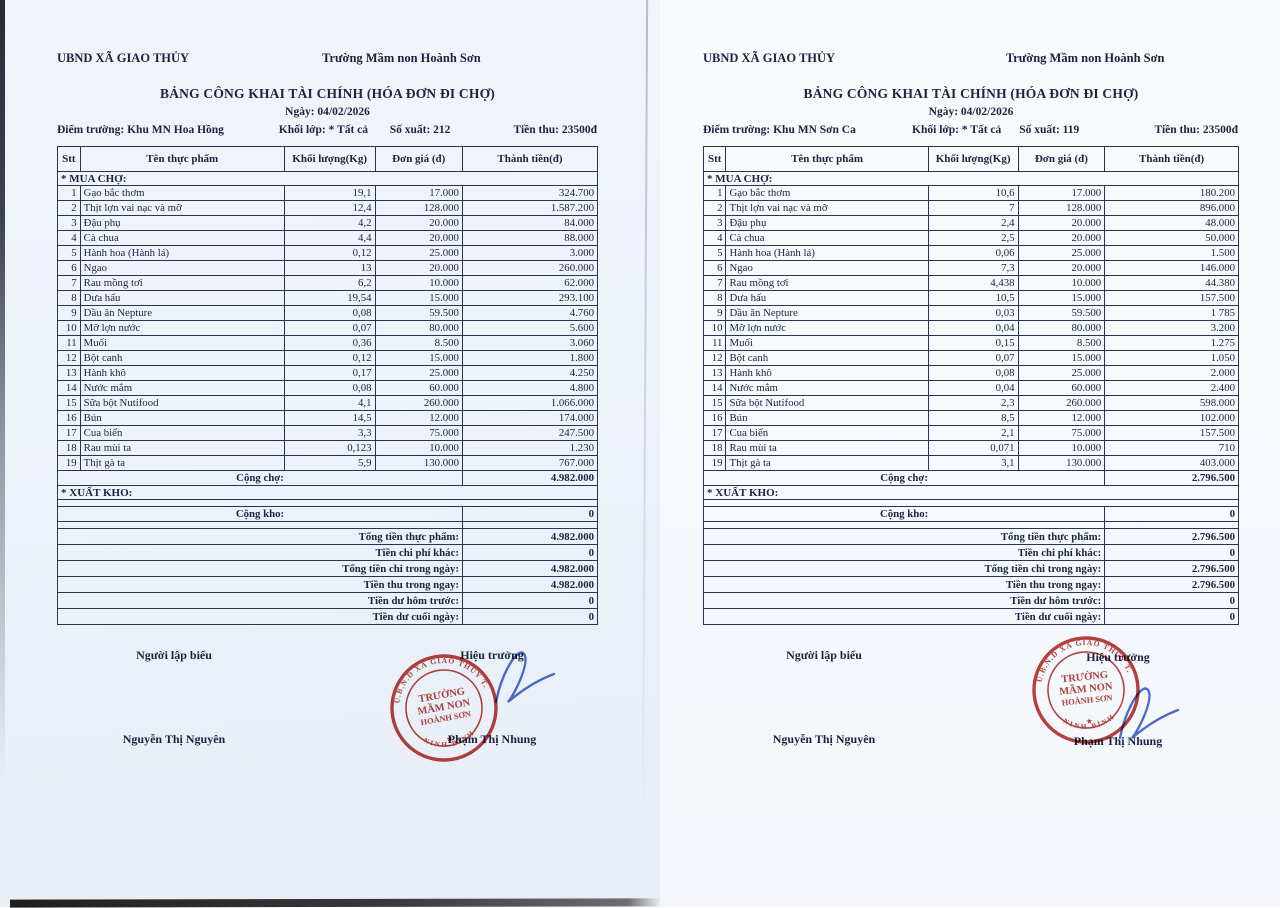  I want to click on item-amount: 1.800, so click(530, 358).